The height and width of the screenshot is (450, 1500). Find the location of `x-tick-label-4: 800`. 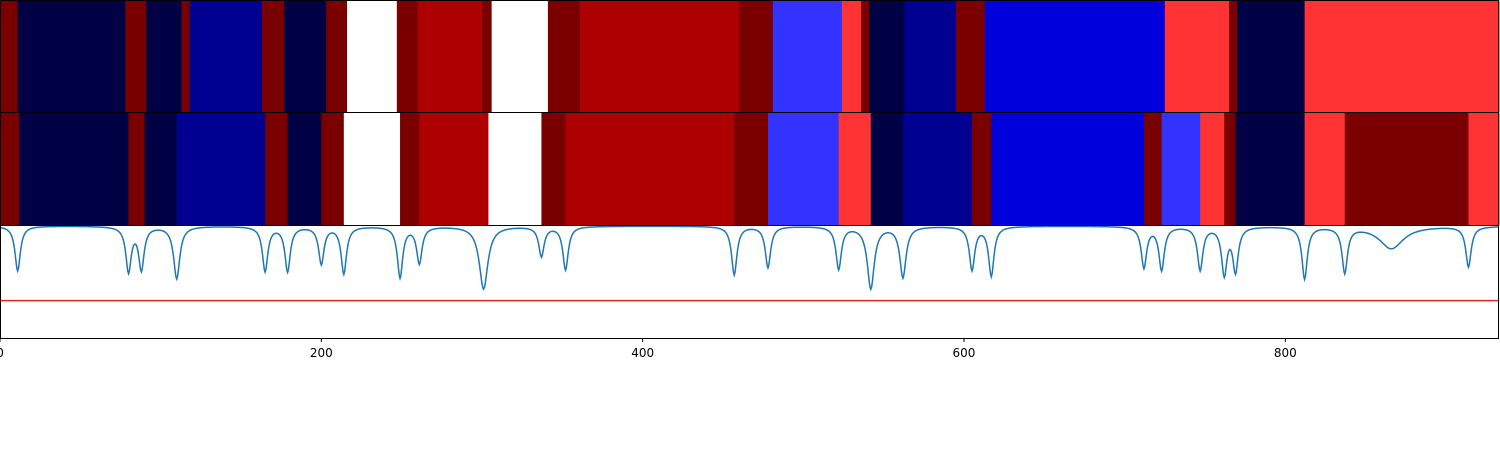

x-tick-label-4: 800 is located at coordinates (1285, 353).